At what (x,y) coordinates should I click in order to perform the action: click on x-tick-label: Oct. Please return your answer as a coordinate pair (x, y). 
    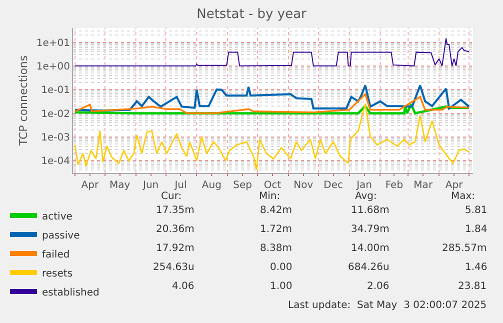
    Looking at the image, I should click on (273, 185).